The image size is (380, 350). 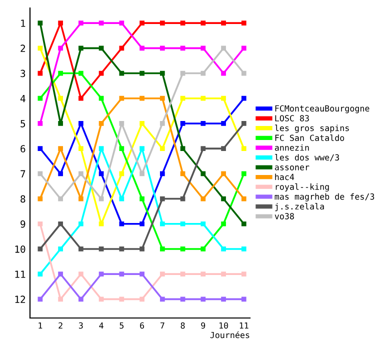 What do you see at coordinates (23, 199) in the screenshot?
I see `y-tick-label: 8` at bounding box center [23, 199].